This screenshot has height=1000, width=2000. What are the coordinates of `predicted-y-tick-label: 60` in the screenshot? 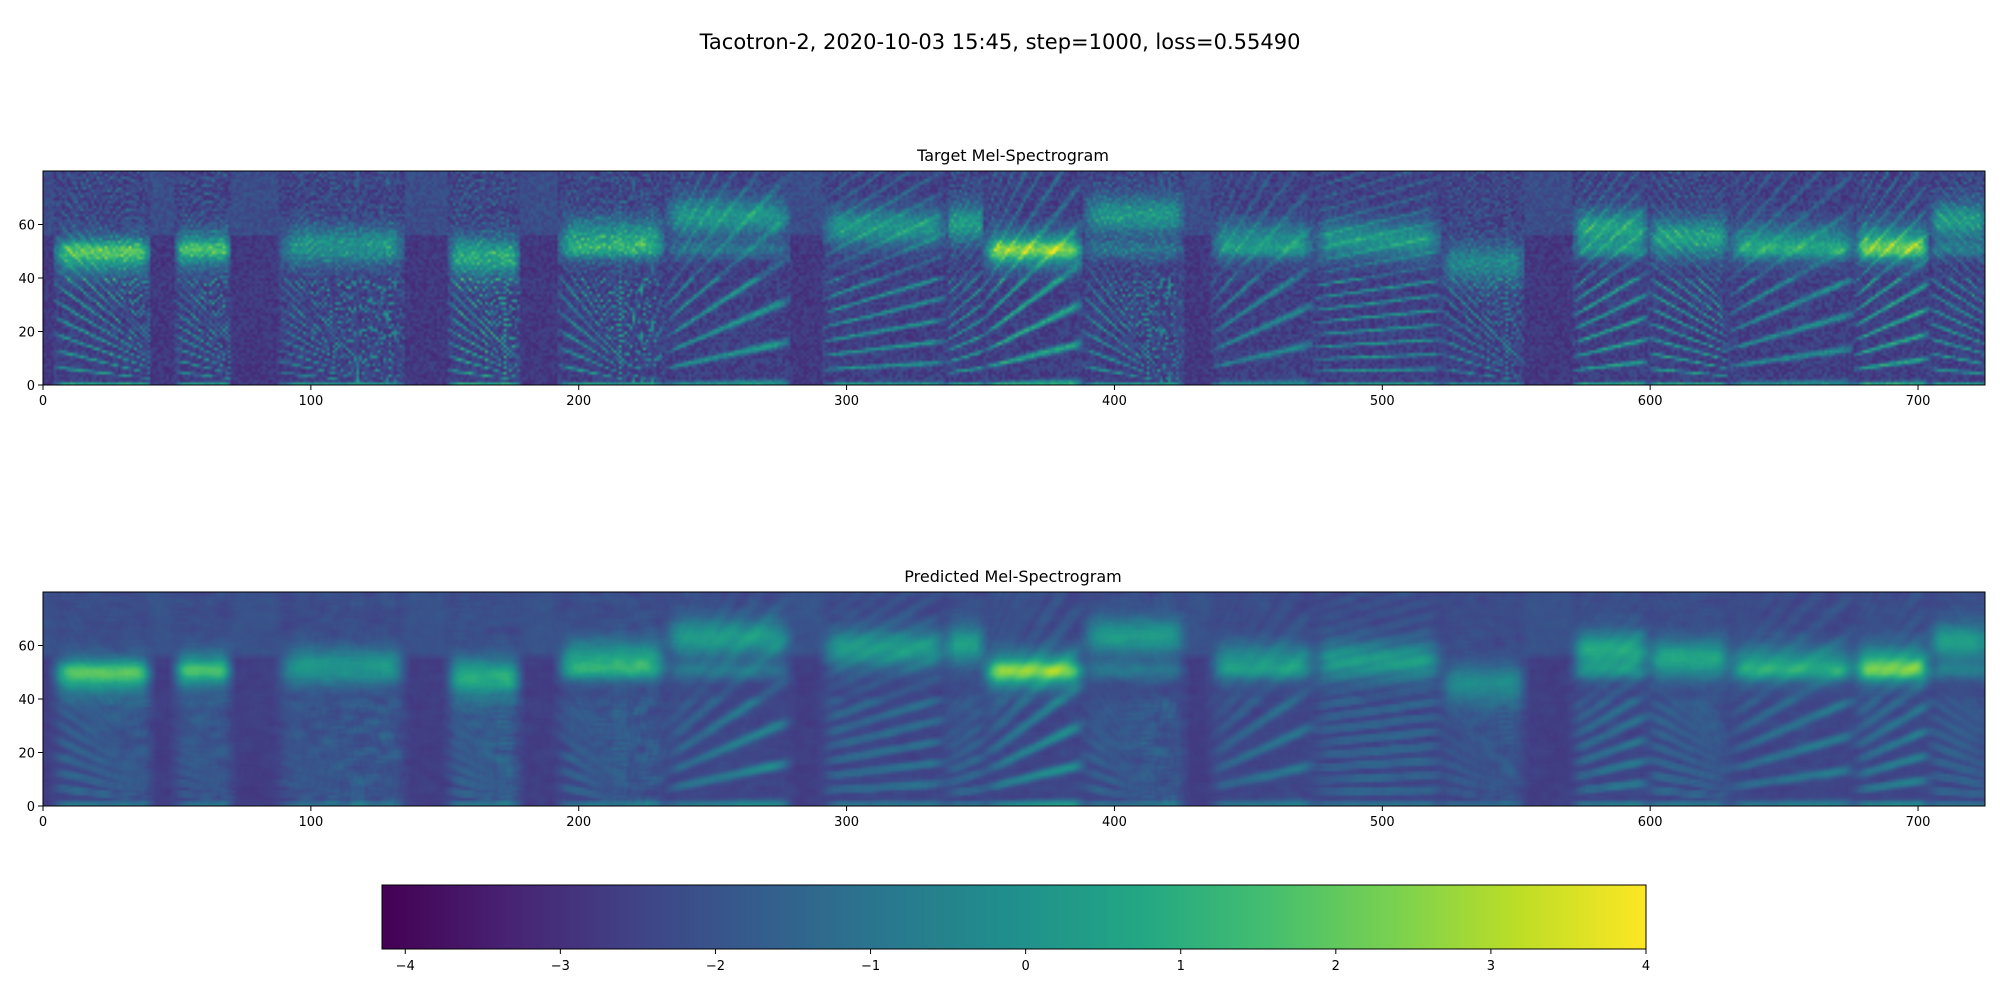 It's located at (26, 647).